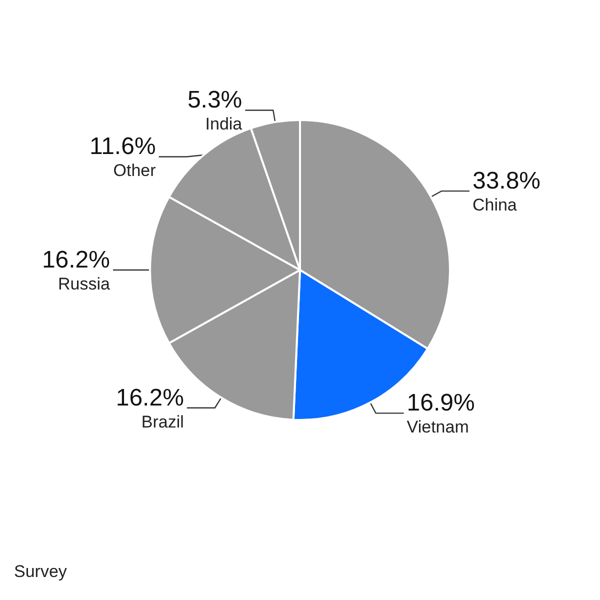 Image resolution: width=600 pixels, height=600 pixels. I want to click on slice-label: Brazil, so click(162, 422).